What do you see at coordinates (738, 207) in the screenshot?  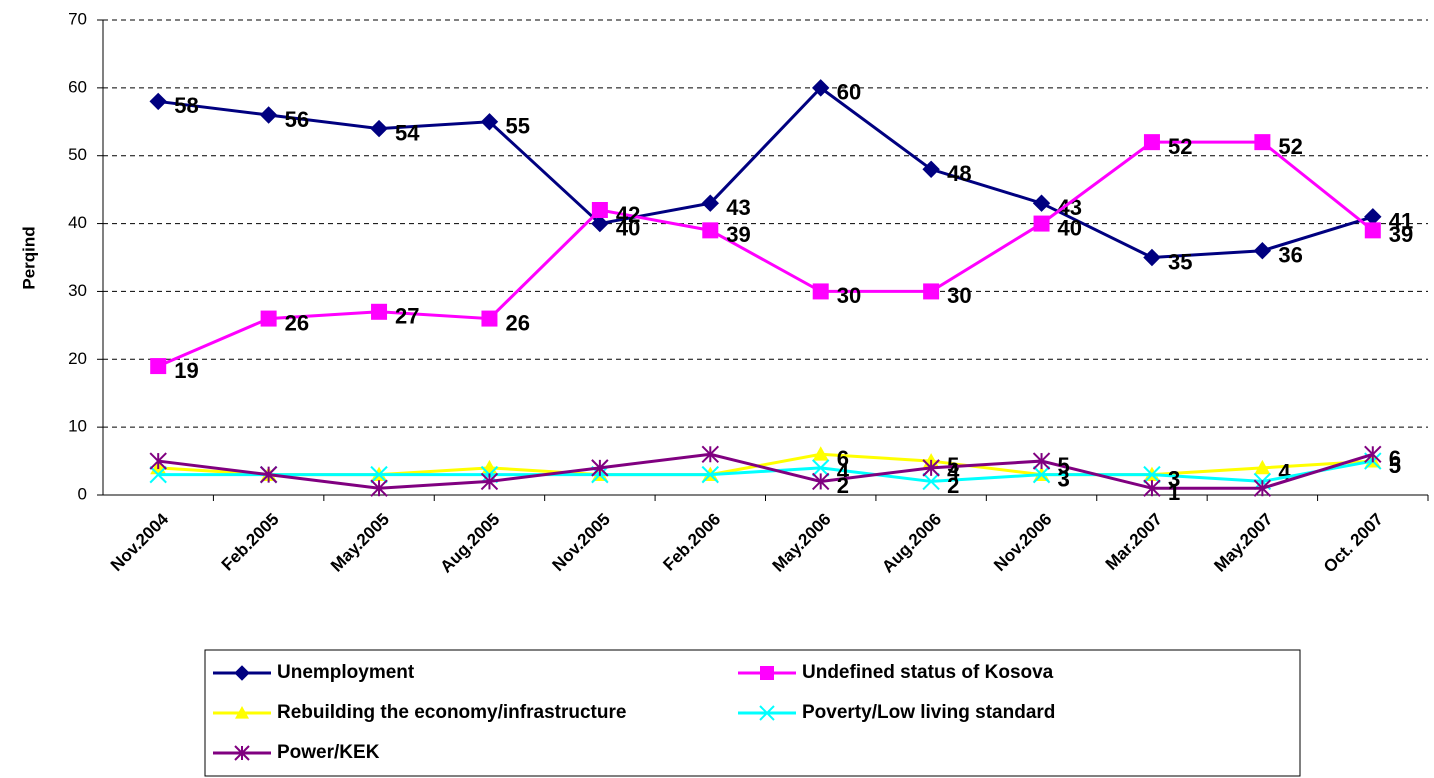 I see `data-label: 43` at bounding box center [738, 207].